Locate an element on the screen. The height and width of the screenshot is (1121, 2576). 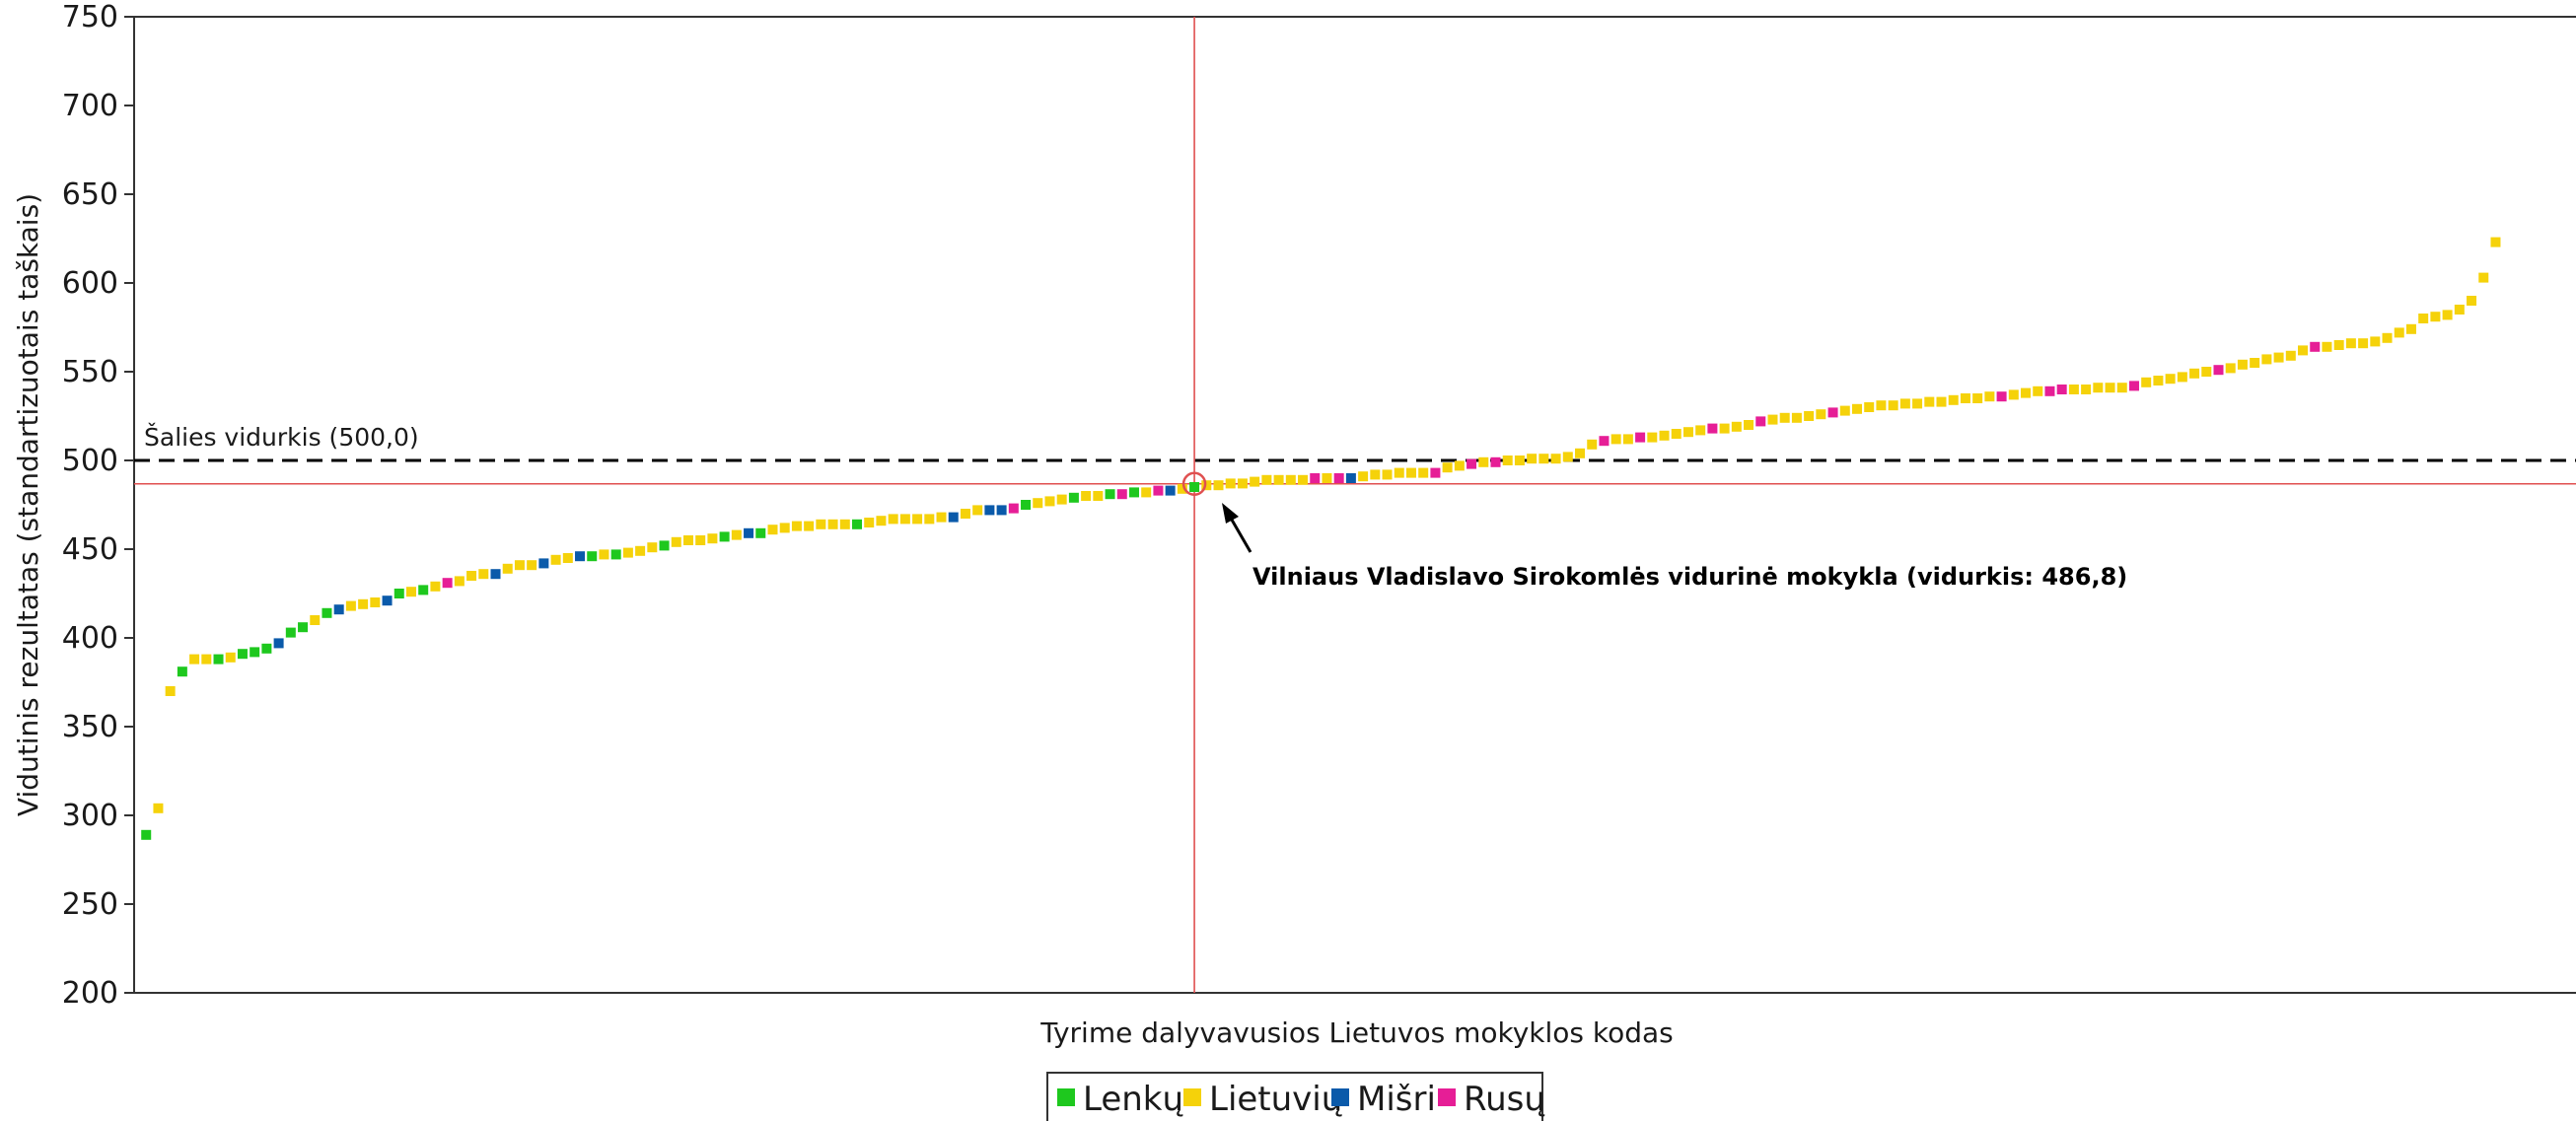
highlight-circle is located at coordinates (1194, 484).